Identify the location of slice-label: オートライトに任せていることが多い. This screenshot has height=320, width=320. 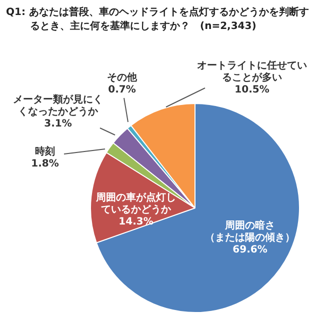
(252, 72).